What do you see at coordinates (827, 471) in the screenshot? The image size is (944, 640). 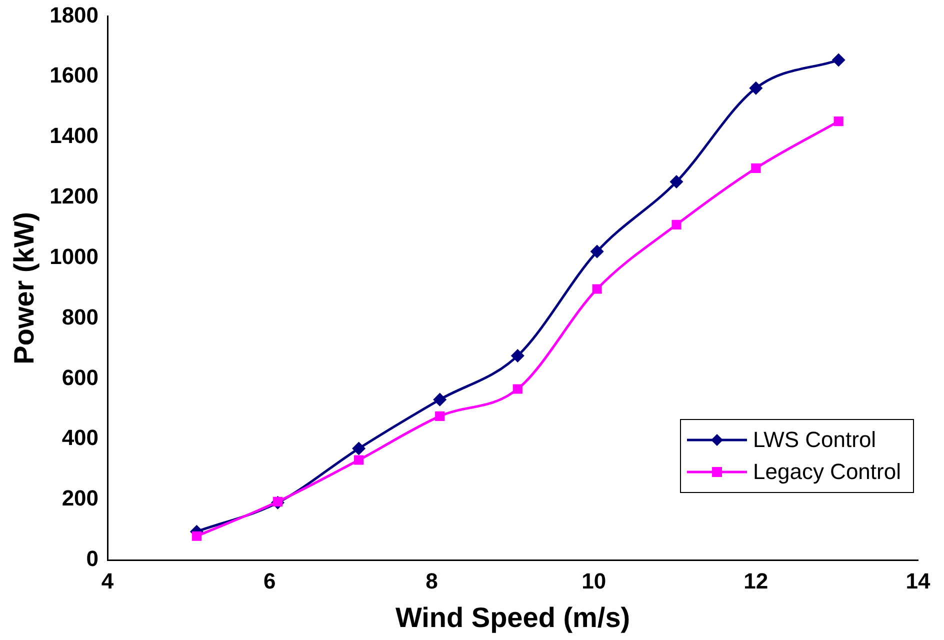 I see `legend-label: Legacy Control` at bounding box center [827, 471].